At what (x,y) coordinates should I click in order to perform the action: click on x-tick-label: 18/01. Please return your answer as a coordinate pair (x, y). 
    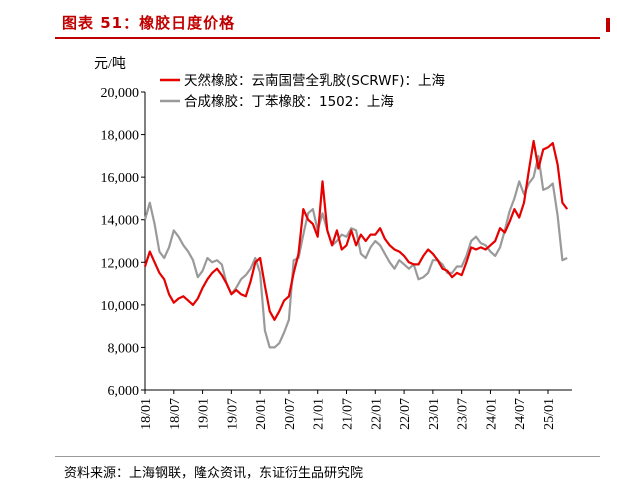
    Looking at the image, I should click on (146, 414).